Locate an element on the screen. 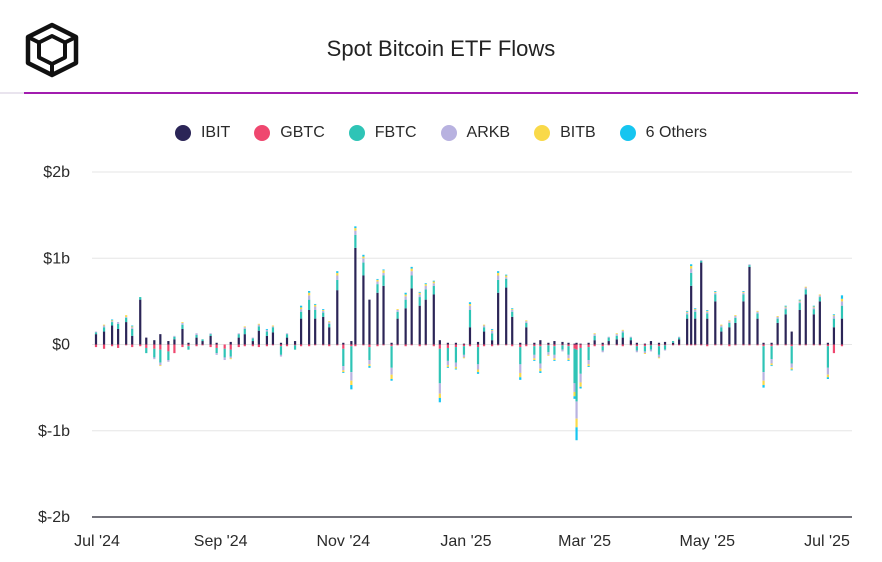  legend-item: BITB is located at coordinates (565, 133).